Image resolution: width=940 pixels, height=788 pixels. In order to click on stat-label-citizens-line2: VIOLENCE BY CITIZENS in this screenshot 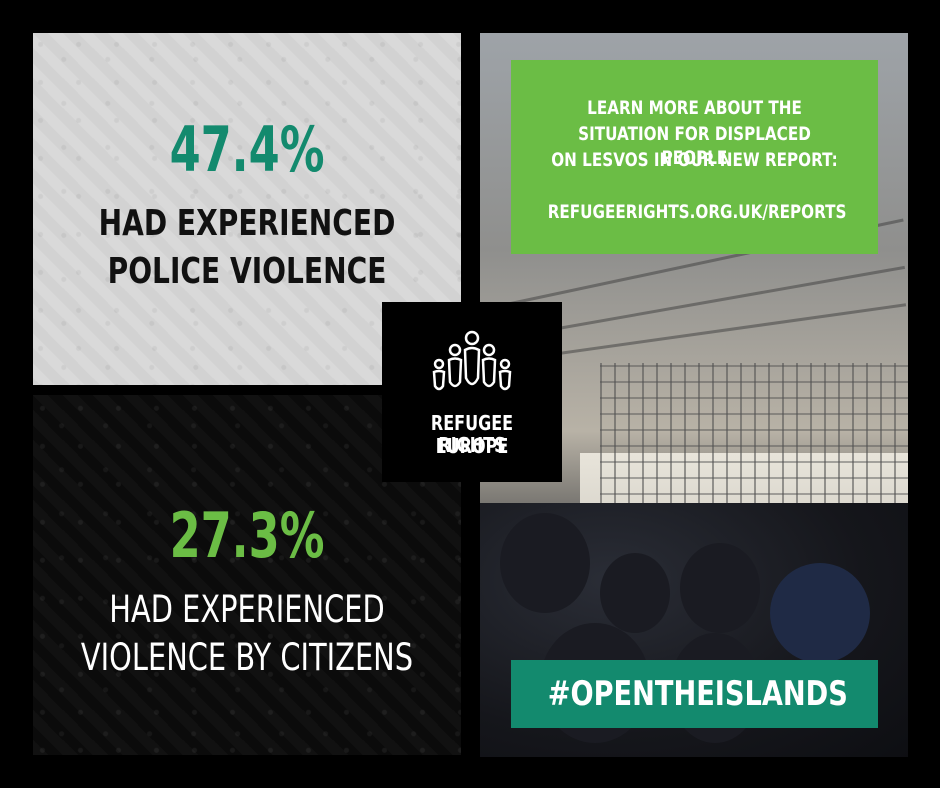, I will do `click(247, 657)`.